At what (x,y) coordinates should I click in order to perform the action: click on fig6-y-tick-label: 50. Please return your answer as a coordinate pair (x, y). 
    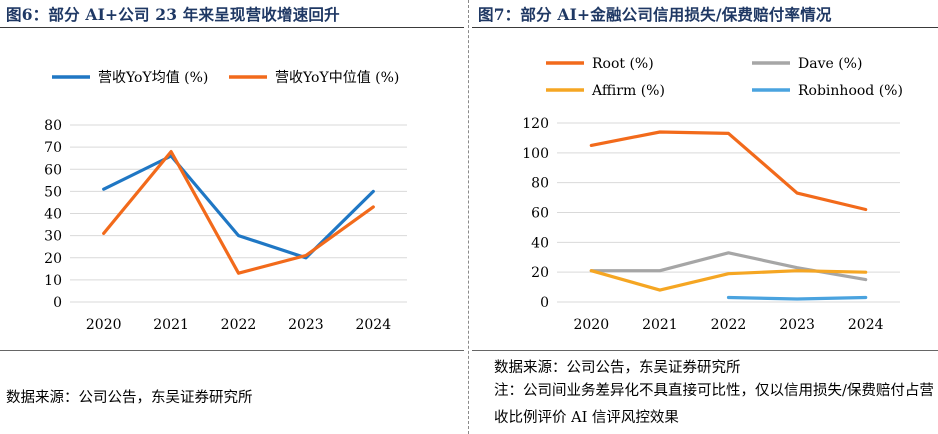
    Looking at the image, I should click on (53, 192).